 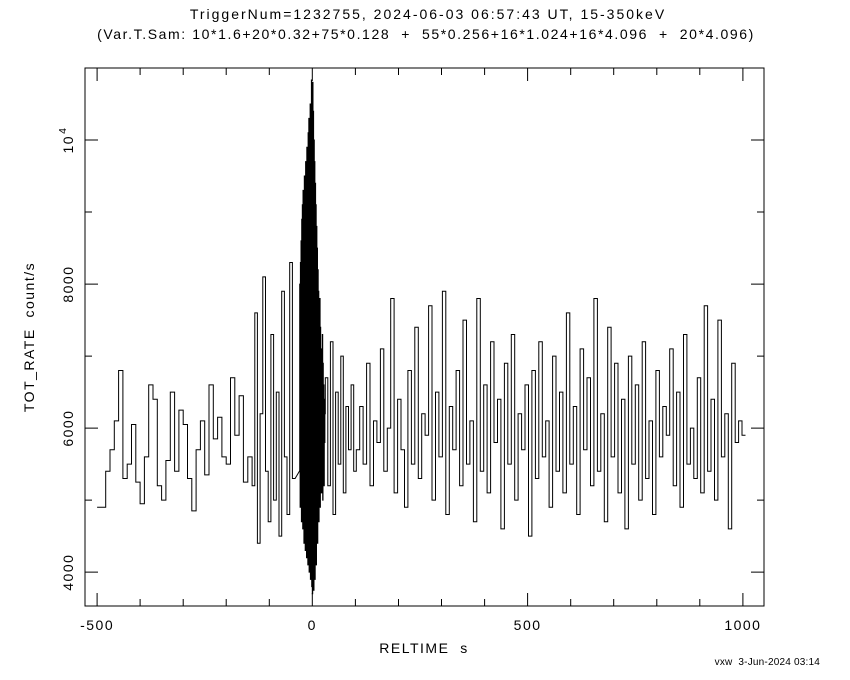 What do you see at coordinates (423, 648) in the screenshot?
I see `x-axis-label: RELTIME s` at bounding box center [423, 648].